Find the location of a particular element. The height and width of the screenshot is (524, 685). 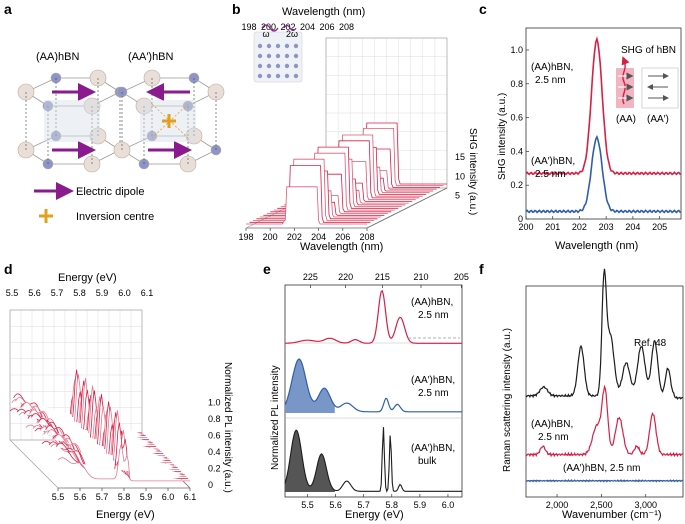

d-spectrum-line is located at coordinates (123, 463).